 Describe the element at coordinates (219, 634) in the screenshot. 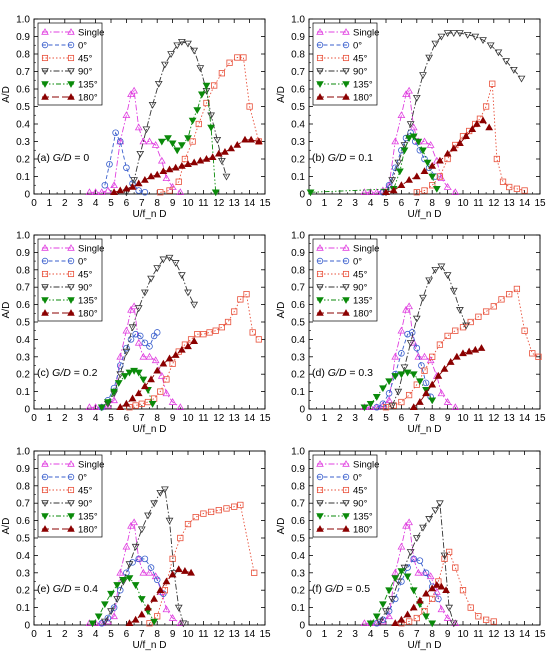

I see `x-tick-label: 12` at that location.